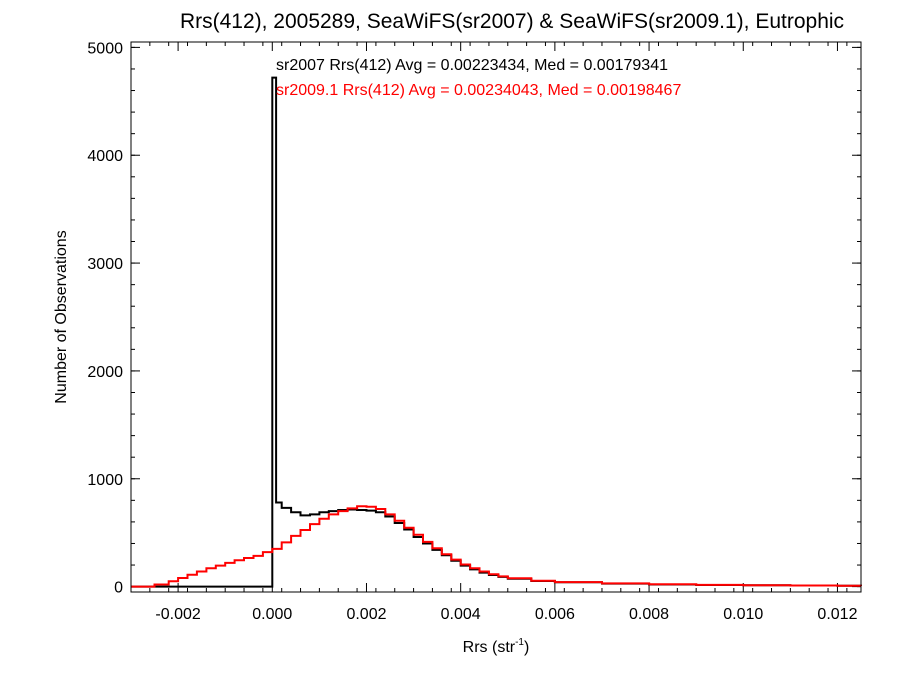 This screenshot has height=675, width=900. I want to click on y-tick-label: 3000, so click(105, 264).